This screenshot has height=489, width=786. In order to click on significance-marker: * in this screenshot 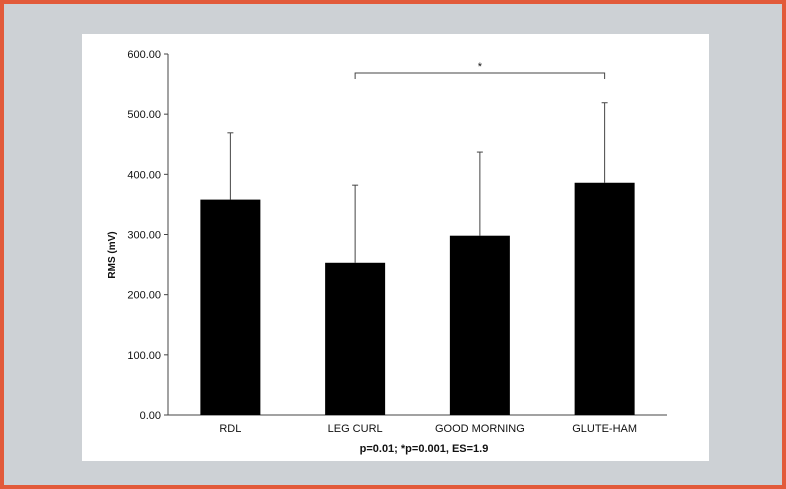, I will do `click(480, 67)`.